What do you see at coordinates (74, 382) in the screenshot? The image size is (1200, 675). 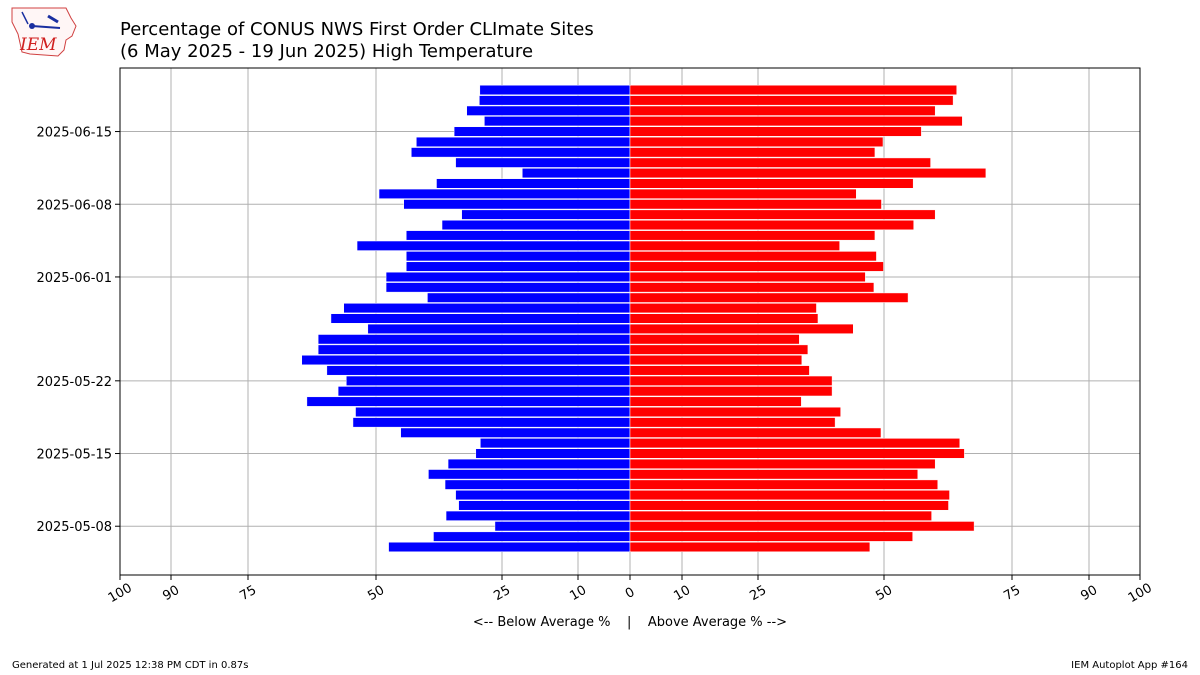 I see `y-tick-label: 2025-05-22` at bounding box center [74, 382].